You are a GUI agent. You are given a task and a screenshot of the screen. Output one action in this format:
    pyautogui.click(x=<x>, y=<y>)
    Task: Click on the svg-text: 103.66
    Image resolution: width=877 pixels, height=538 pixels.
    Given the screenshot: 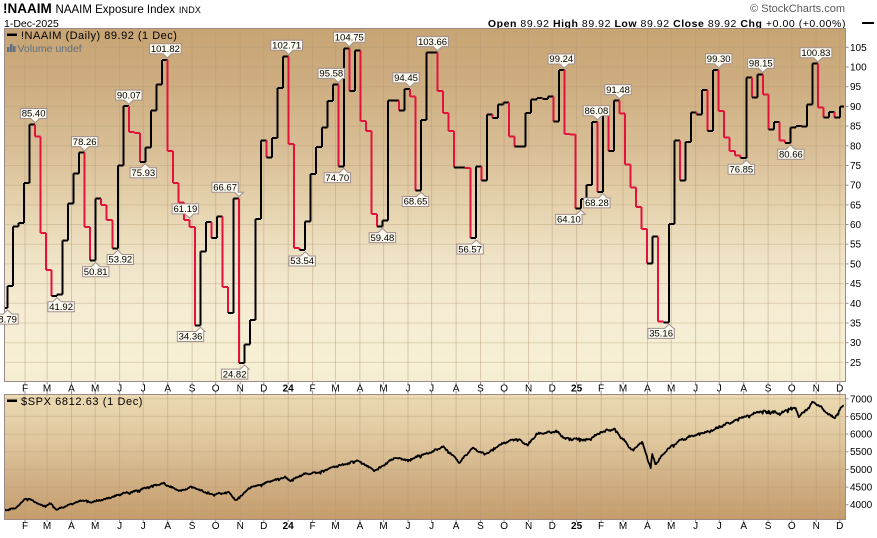 What is the action you would take?
    pyautogui.click(x=432, y=42)
    